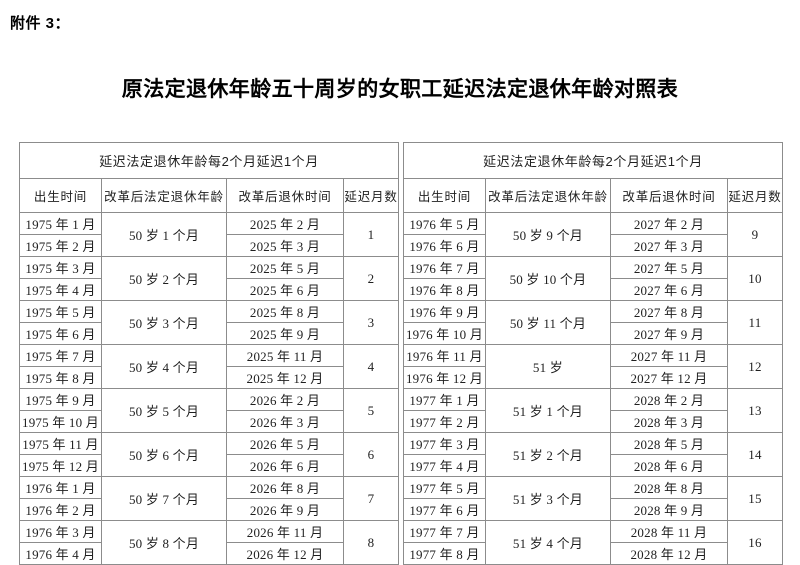 The image size is (800, 565). Describe the element at coordinates (547, 366) in the screenshot. I see `cell-retirement-age: 51 岁` at that location.